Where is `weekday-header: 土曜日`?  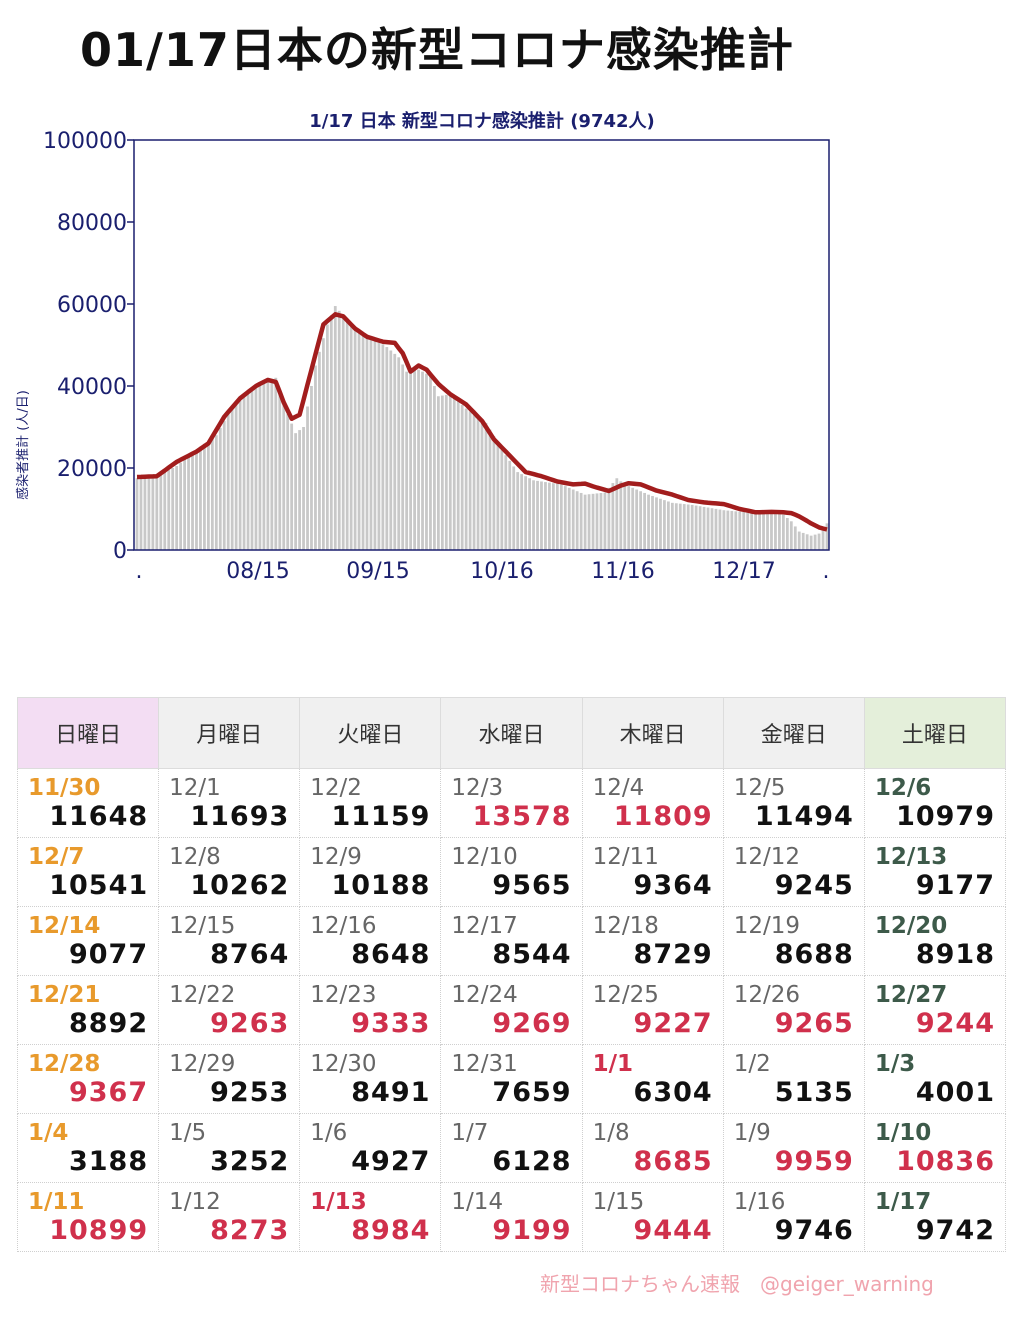 weekday-header: 土曜日 is located at coordinates (935, 733).